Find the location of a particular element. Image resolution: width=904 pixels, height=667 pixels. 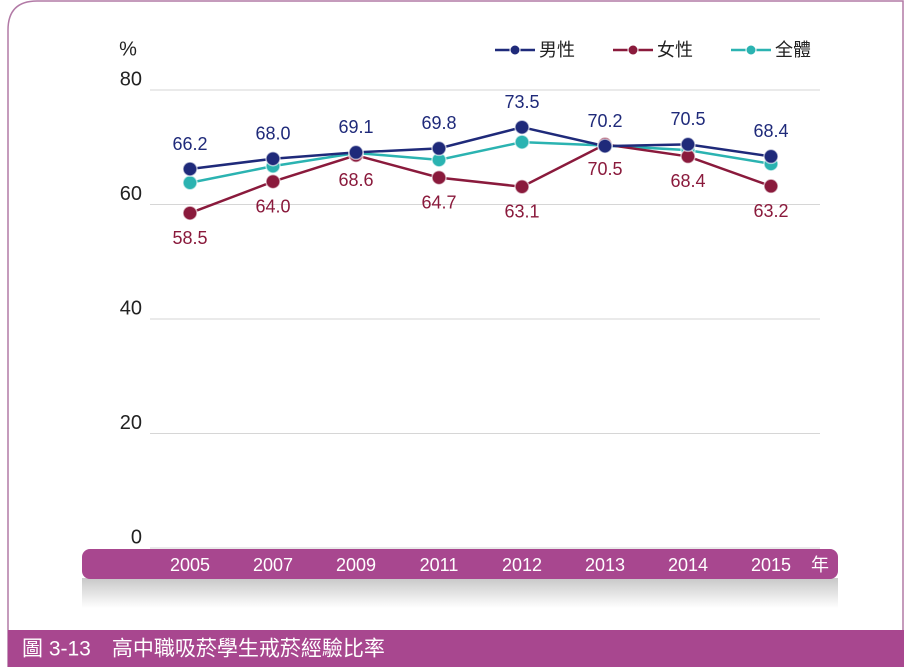

x-tick-label: 2007 is located at coordinates (273, 565).